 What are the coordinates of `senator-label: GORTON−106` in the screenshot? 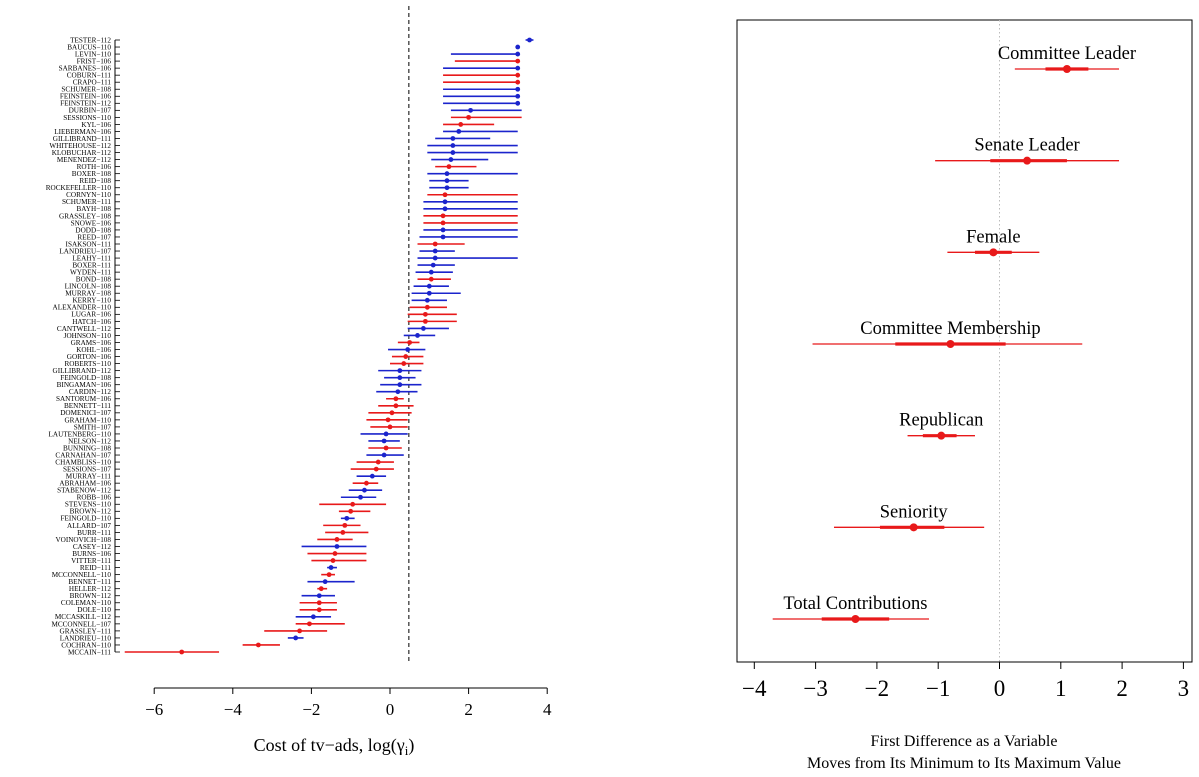 It's located at (89, 357).